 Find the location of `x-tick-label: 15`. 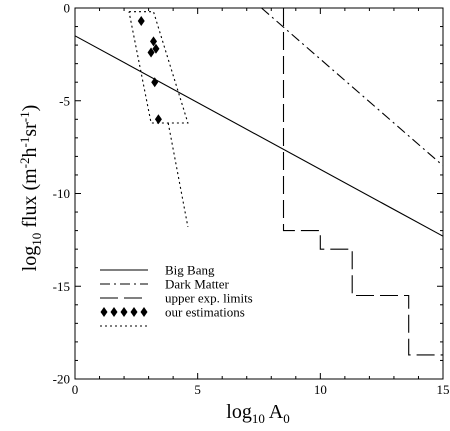

x-tick-label: 15 is located at coordinates (443, 389).